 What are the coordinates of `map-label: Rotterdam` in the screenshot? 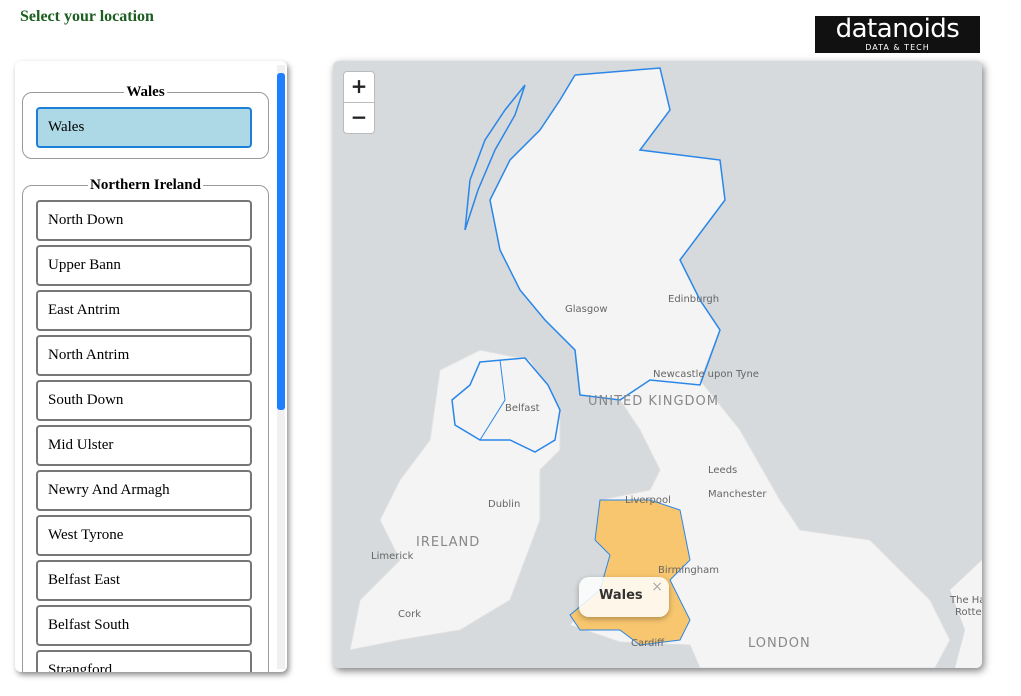 It's located at (968, 612).